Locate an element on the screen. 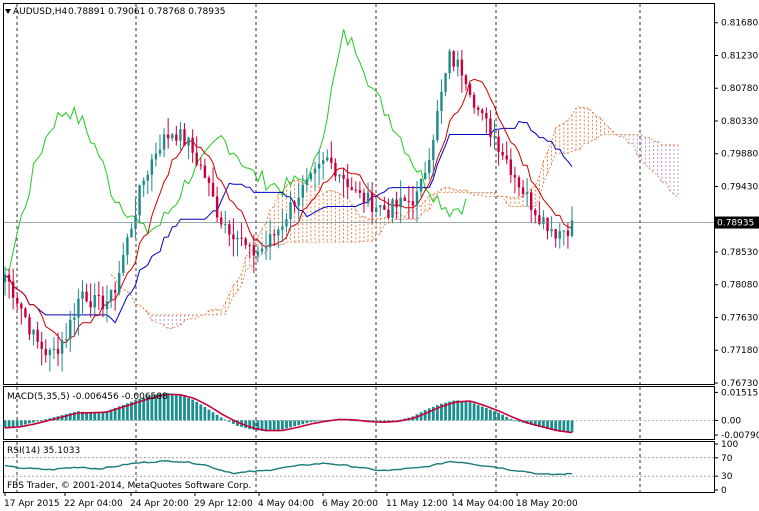 This screenshot has height=511, width=759. rsi-label: RSI(14) 35.1033 is located at coordinates (43, 451).